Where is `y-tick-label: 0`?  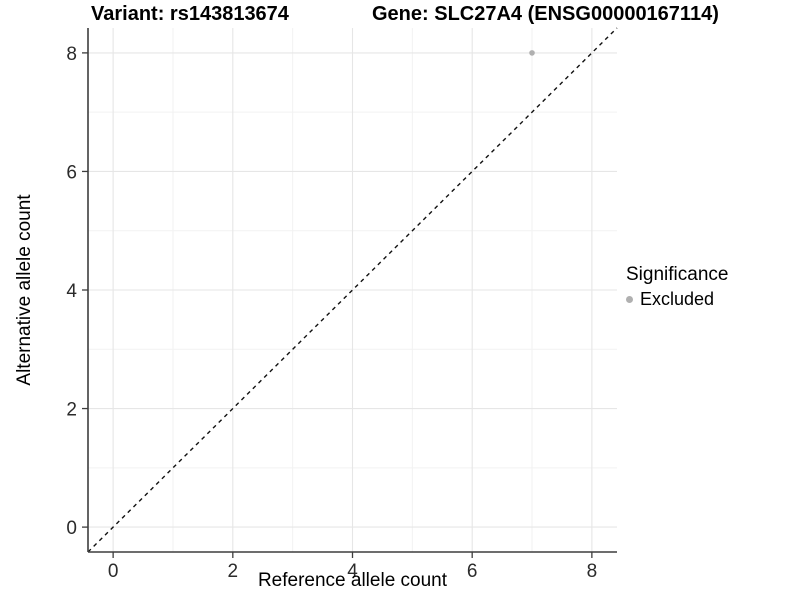 y-tick-label: 0 is located at coordinates (71, 528).